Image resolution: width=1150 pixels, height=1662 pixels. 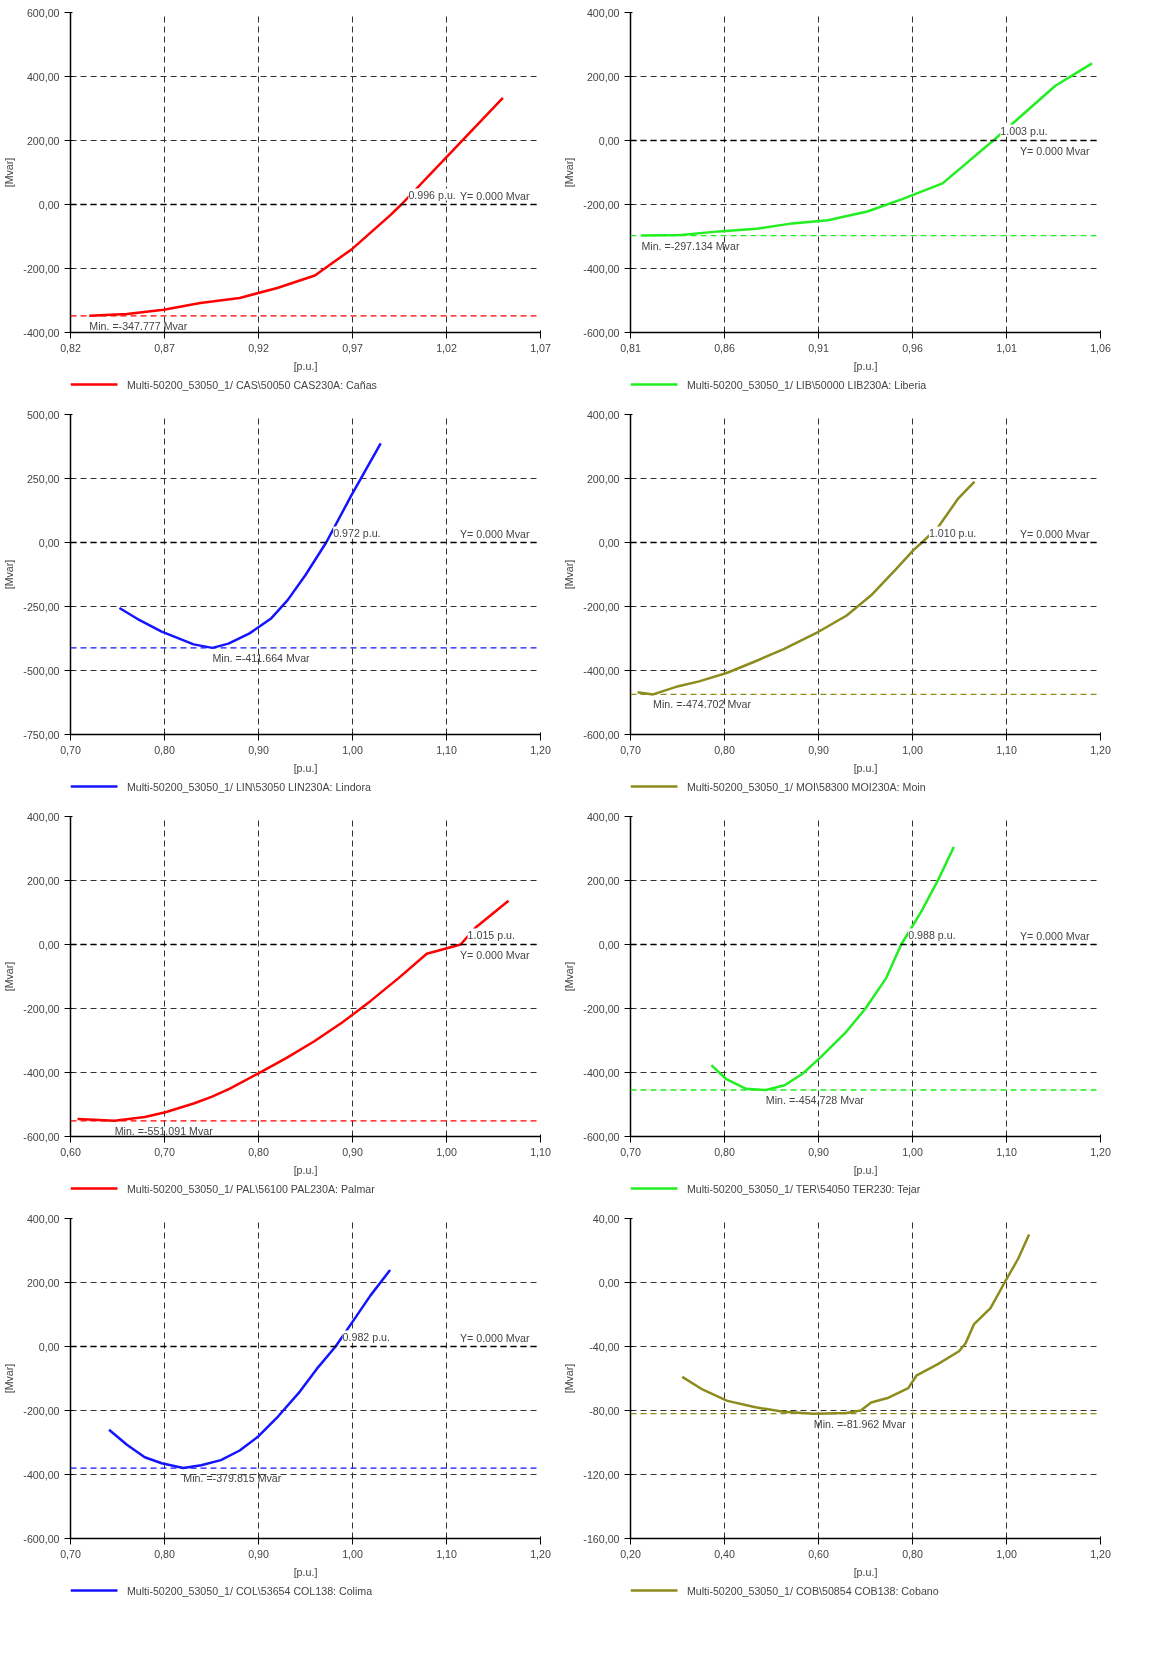 What do you see at coordinates (912, 347) in the screenshot?
I see `x-tick-label: 0,96` at bounding box center [912, 347].